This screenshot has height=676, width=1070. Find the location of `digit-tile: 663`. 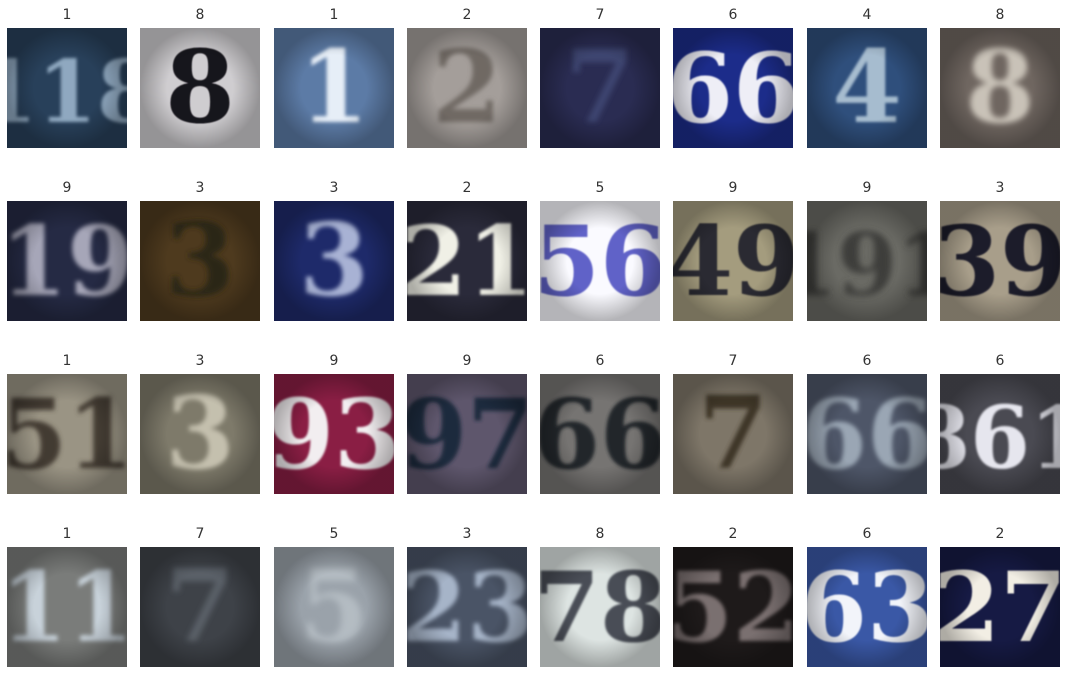

digit-tile: 663 is located at coordinates (867, 594).